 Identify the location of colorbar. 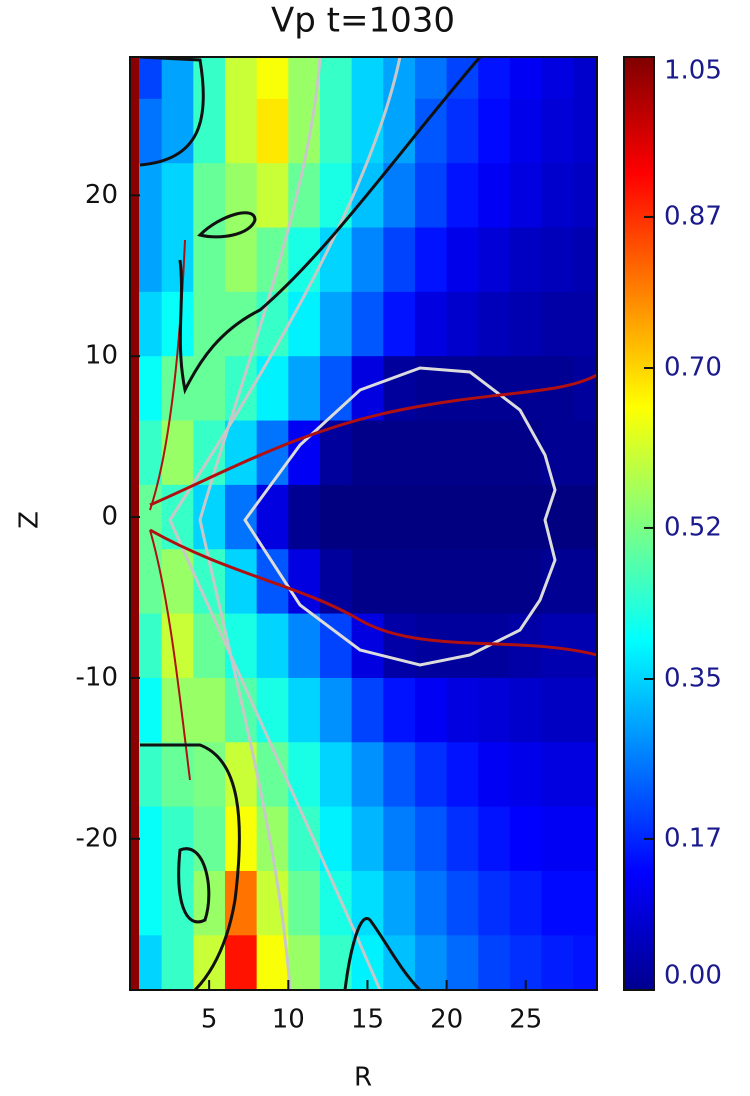
(639, 523).